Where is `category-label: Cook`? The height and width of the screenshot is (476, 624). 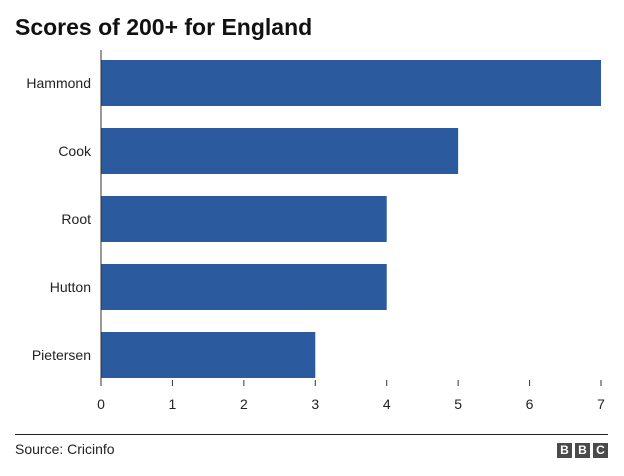
category-label: Cook is located at coordinates (75, 151).